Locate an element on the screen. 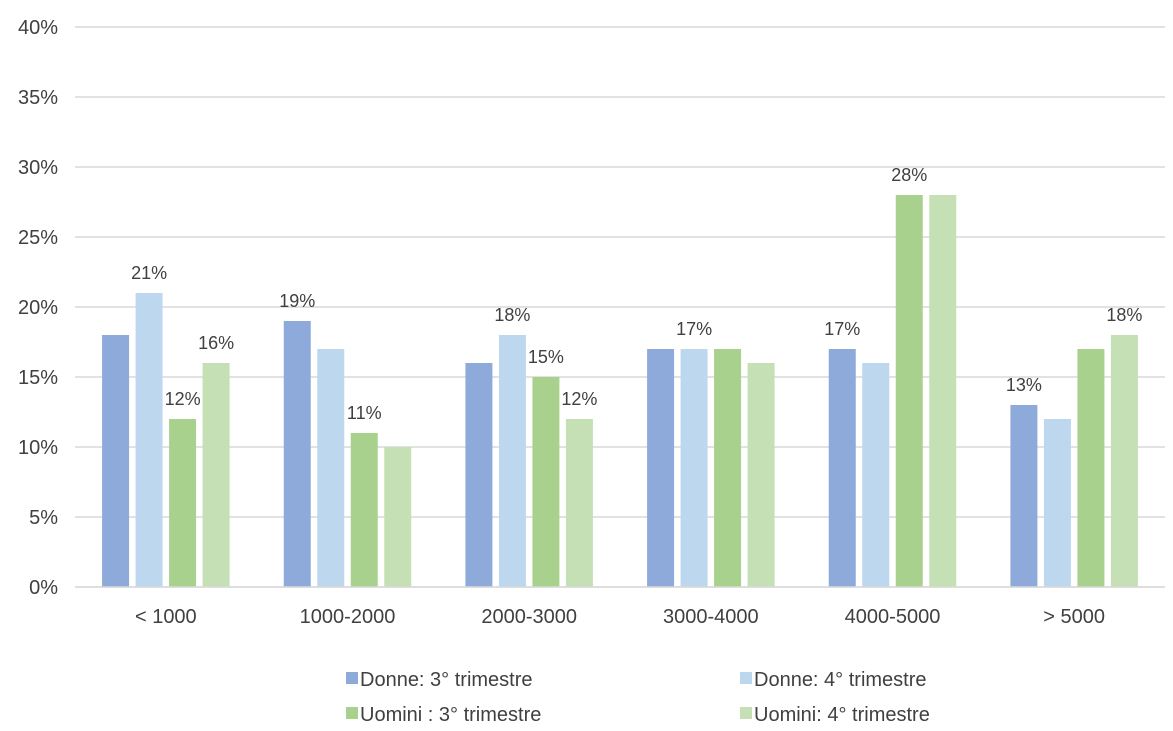  data-label: 28% is located at coordinates (909, 175).